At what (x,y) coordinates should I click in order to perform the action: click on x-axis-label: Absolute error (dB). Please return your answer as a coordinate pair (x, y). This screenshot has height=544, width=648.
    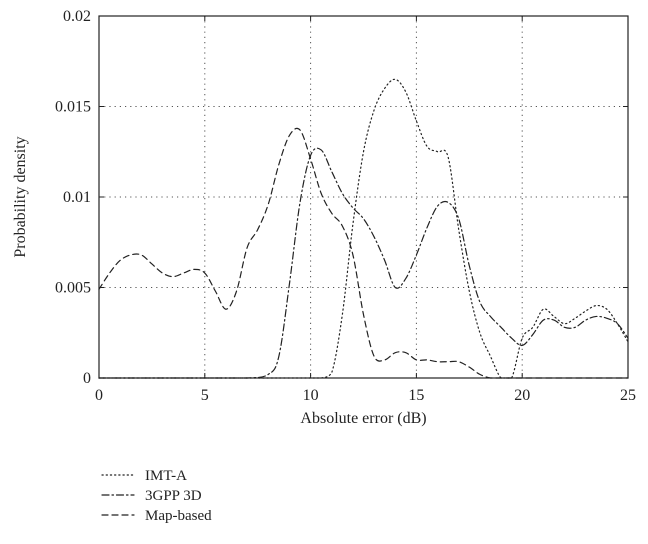
    Looking at the image, I should click on (363, 418).